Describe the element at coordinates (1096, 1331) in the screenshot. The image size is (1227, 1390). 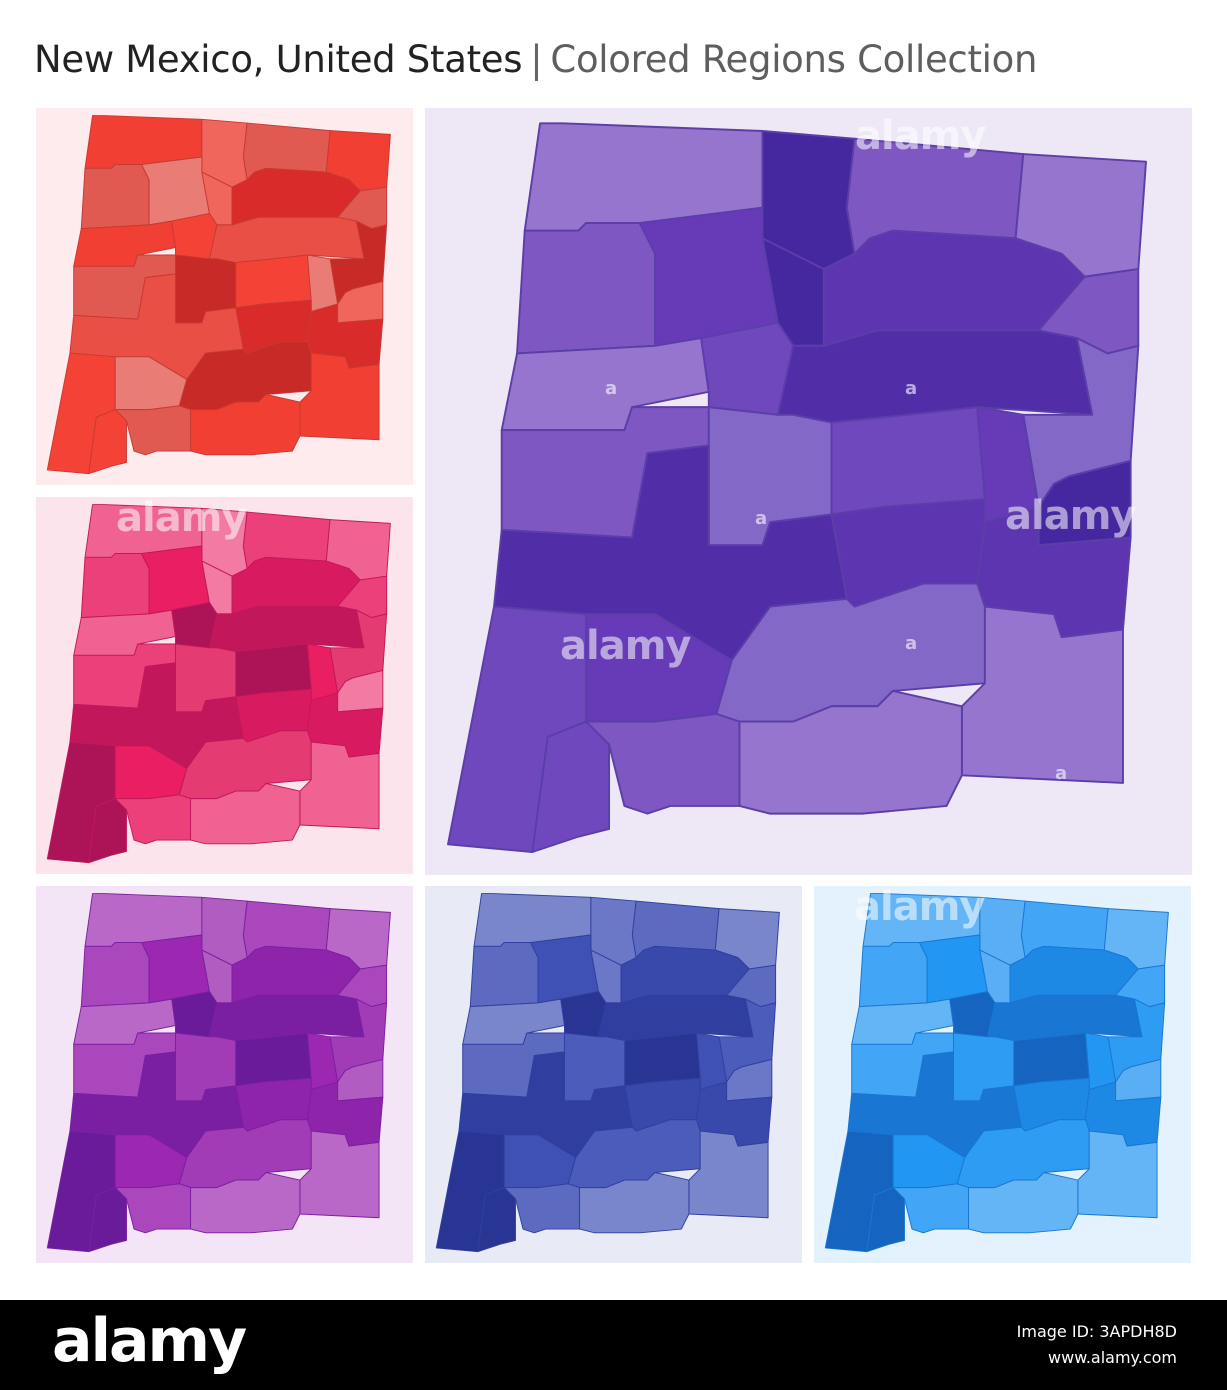
I see `footer-image-id: Image ID: 3APDH8D` at that location.